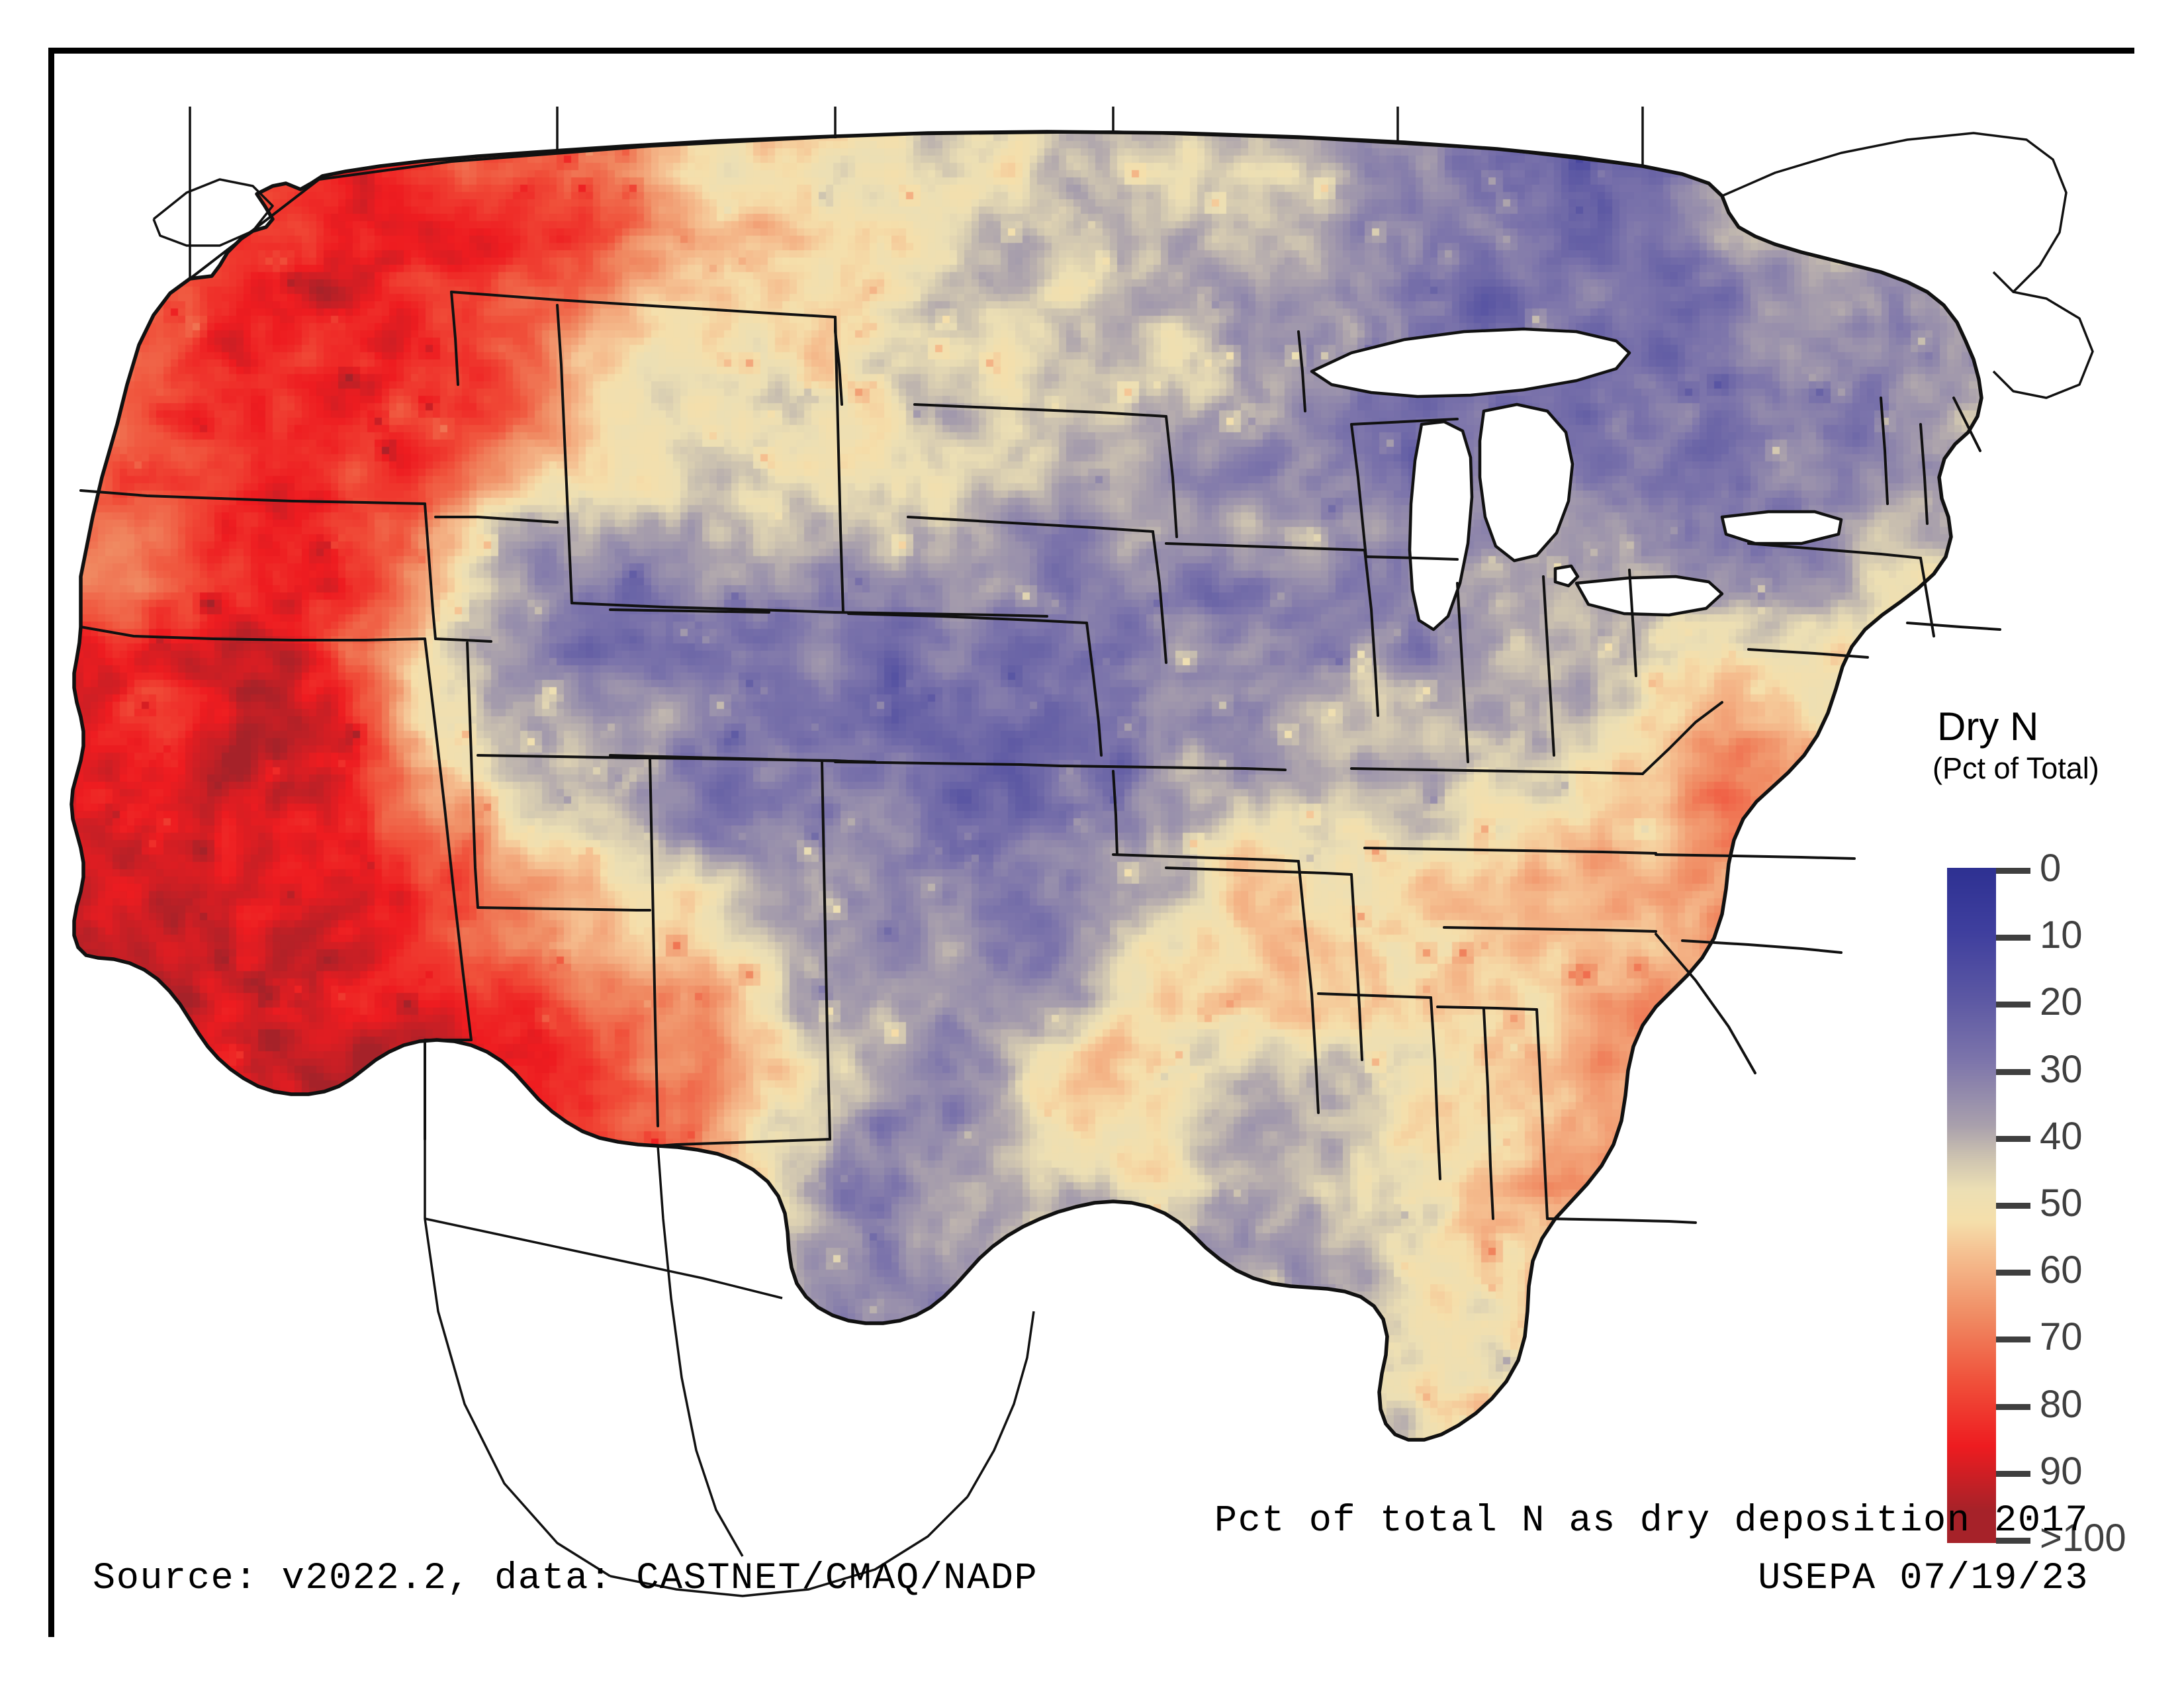 The width and height of the screenshot is (2184, 1688). Describe the element at coordinates (2061, 1002) in the screenshot. I see `colorbar-tick-label: 20` at that location.